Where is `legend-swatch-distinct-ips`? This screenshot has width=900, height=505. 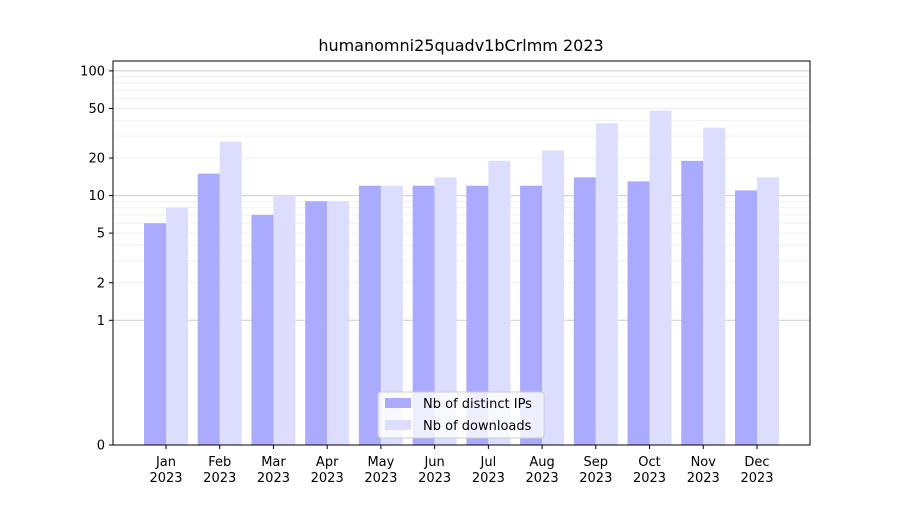 legend-swatch-distinct-ips is located at coordinates (398, 403).